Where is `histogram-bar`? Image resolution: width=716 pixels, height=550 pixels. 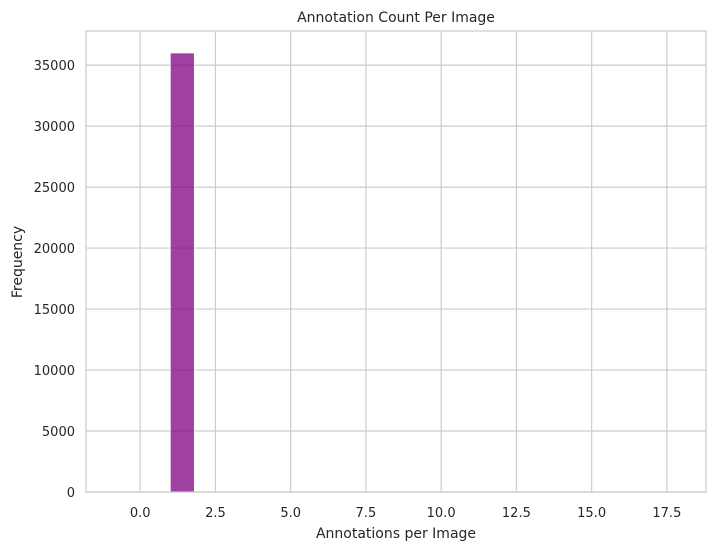 histogram-bar is located at coordinates (182, 272).